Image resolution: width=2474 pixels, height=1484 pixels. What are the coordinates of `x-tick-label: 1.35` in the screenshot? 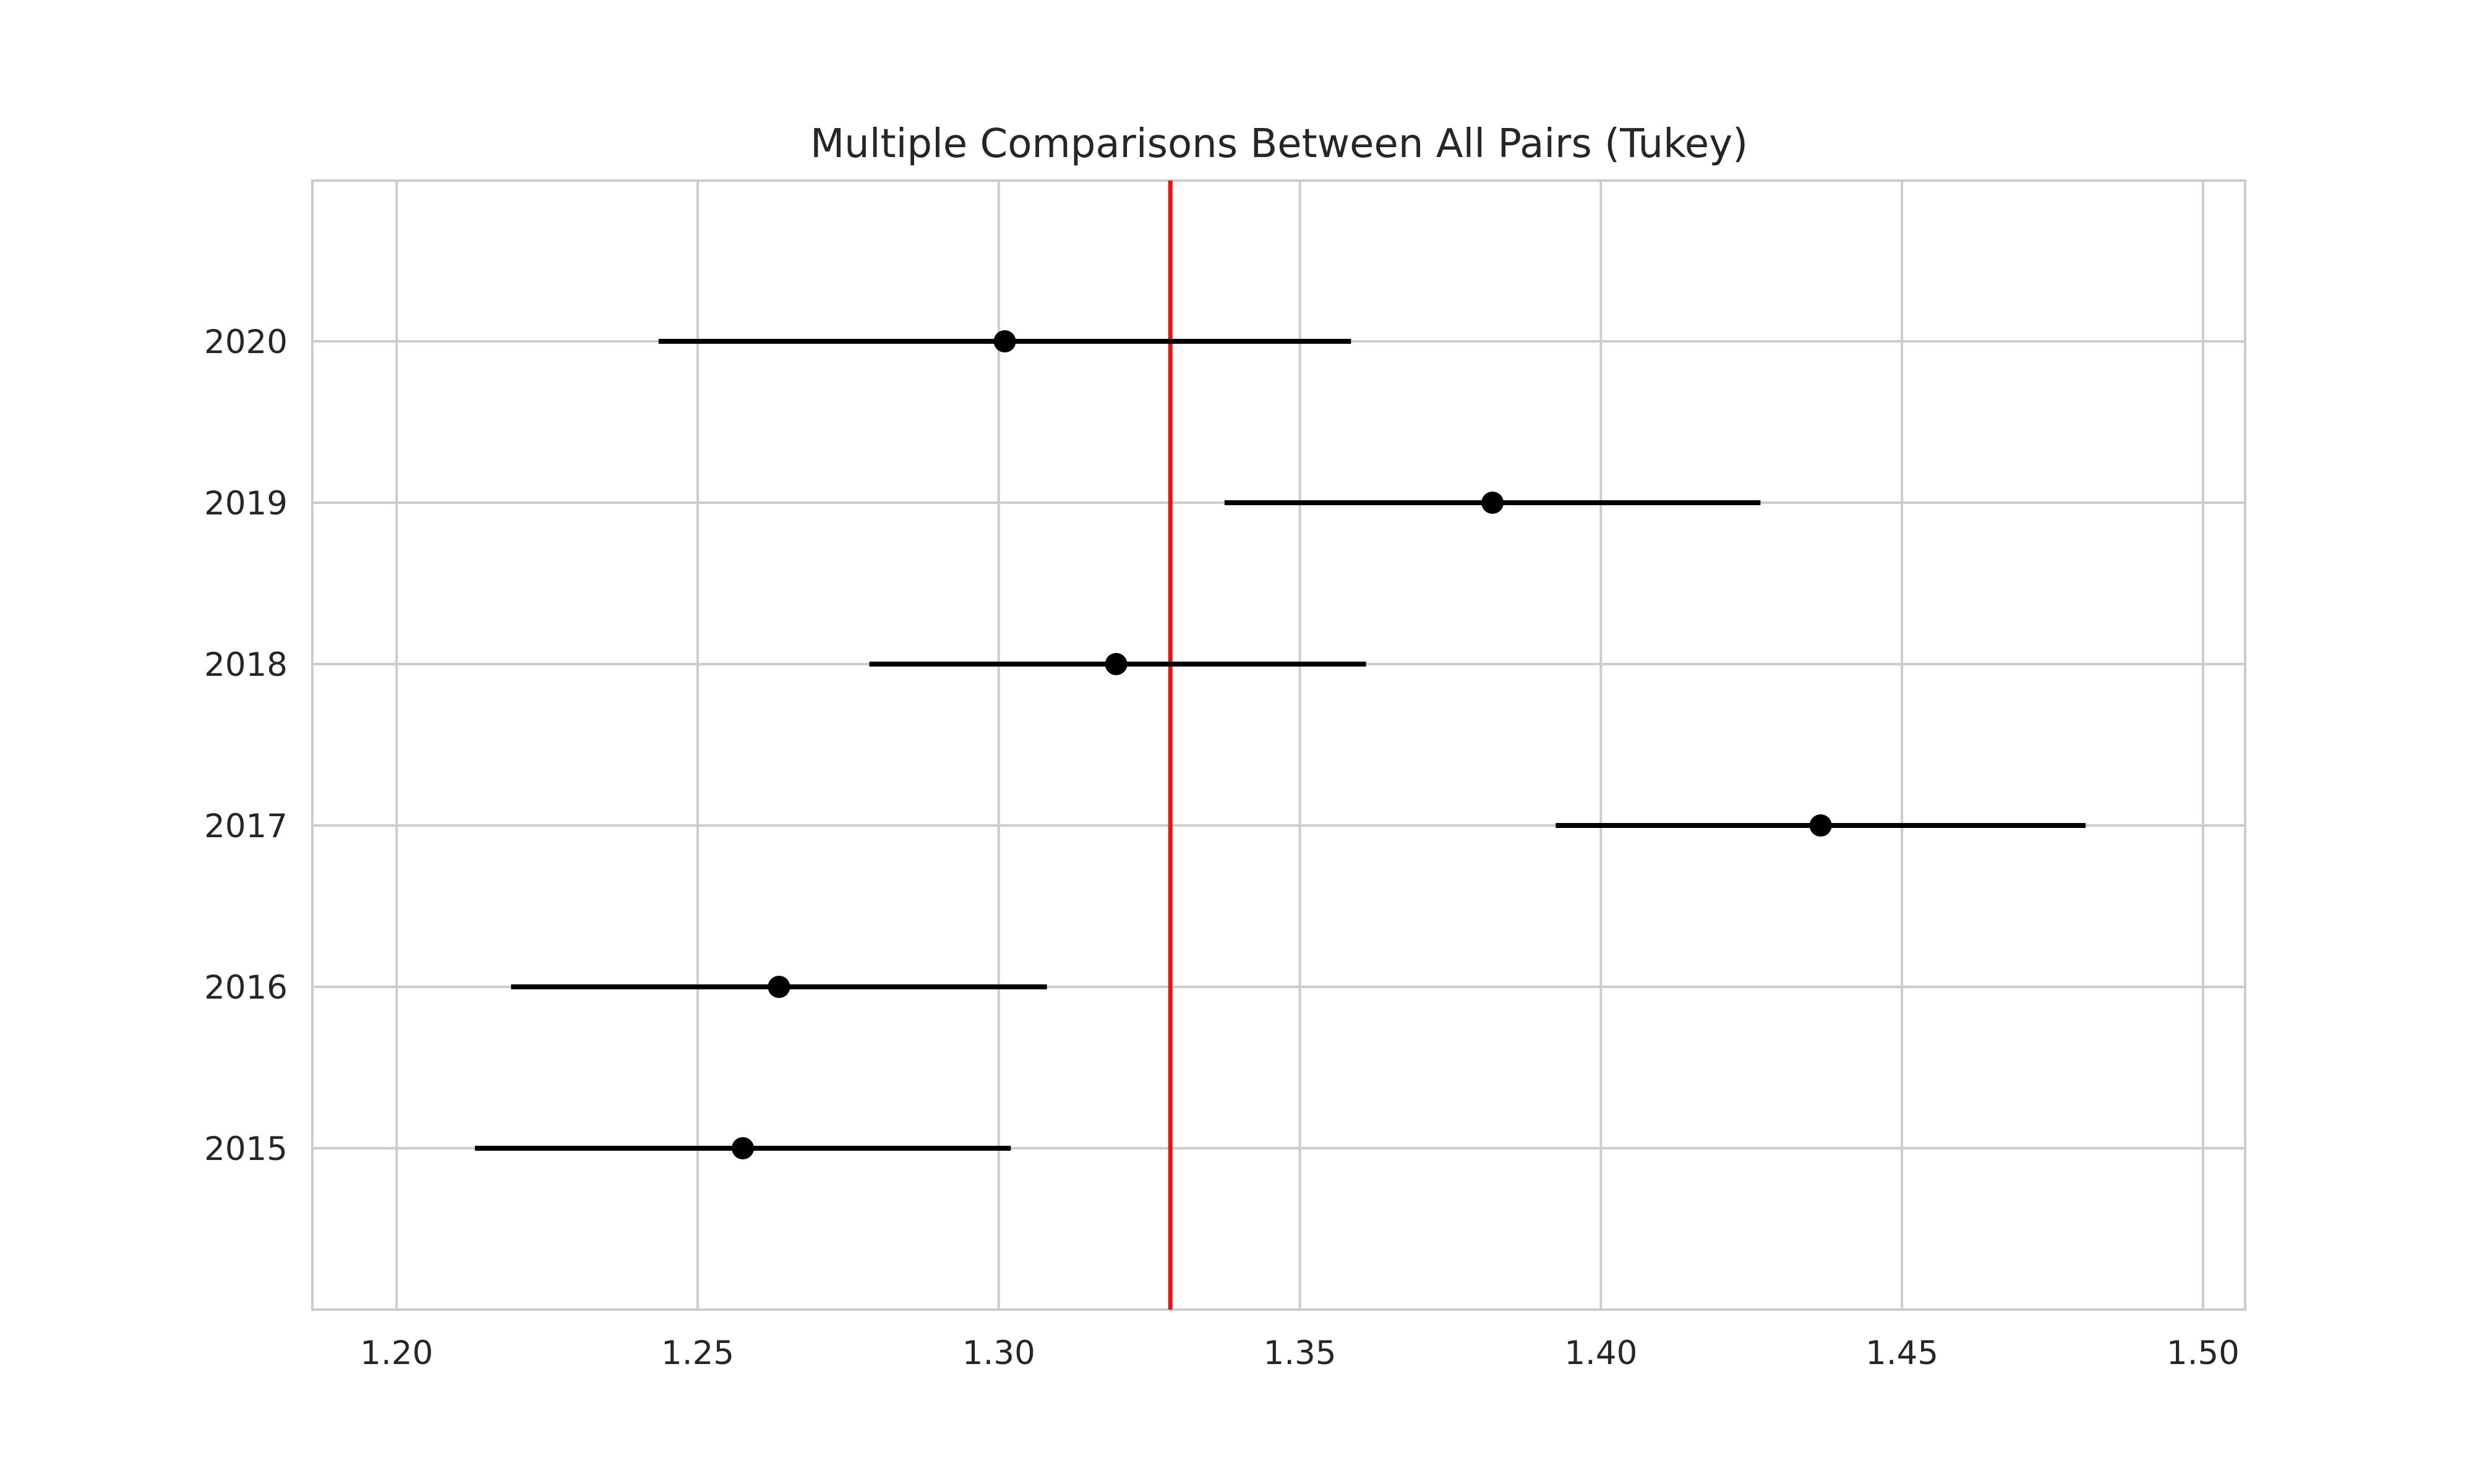 It's located at (1300, 1353).